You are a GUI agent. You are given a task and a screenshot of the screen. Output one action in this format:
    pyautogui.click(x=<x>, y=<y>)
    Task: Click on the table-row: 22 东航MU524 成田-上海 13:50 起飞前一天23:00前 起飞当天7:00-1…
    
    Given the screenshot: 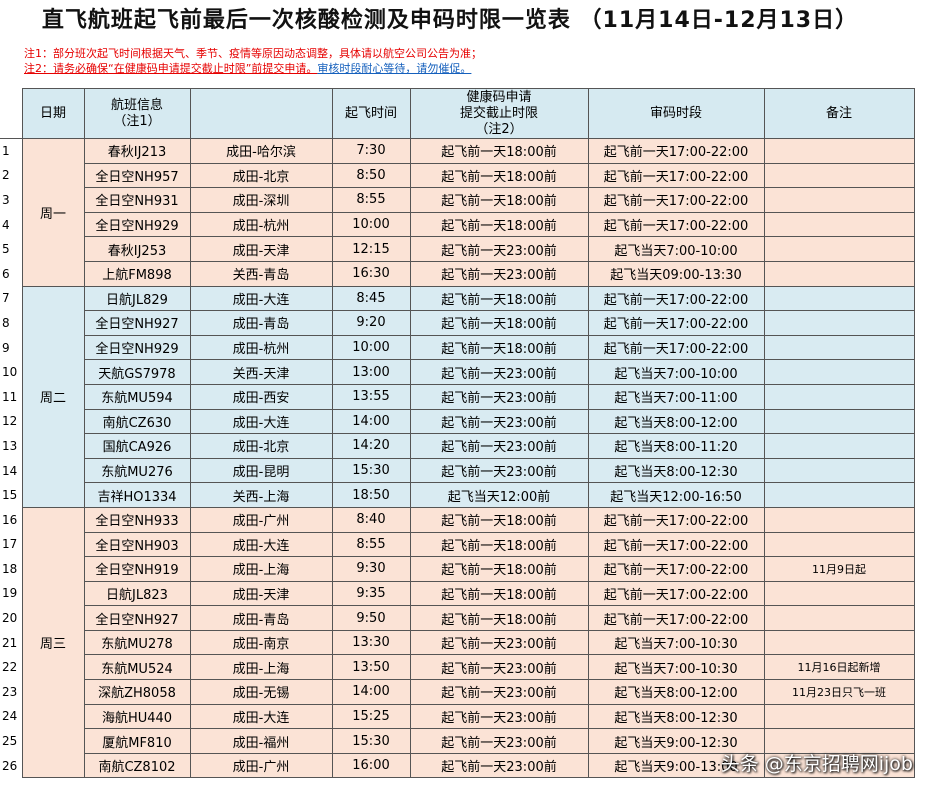 What is the action you would take?
    pyautogui.click(x=457, y=667)
    